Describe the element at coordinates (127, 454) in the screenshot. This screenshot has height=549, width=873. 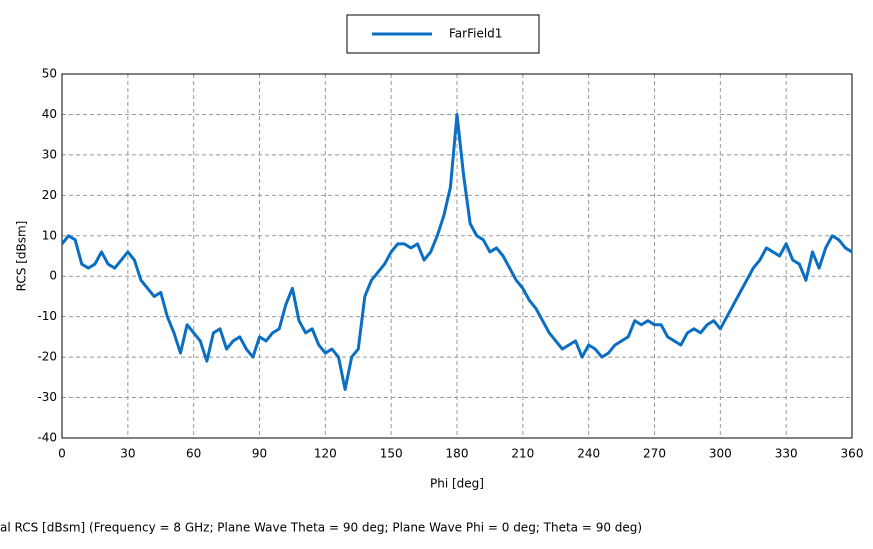
I see `x-tick-label: 30` at that location.